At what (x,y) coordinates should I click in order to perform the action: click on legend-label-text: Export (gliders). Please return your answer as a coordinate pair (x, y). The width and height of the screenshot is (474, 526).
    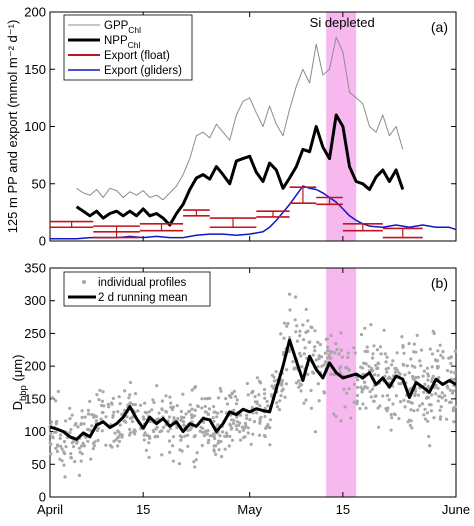
    Looking at the image, I should click on (143, 71).